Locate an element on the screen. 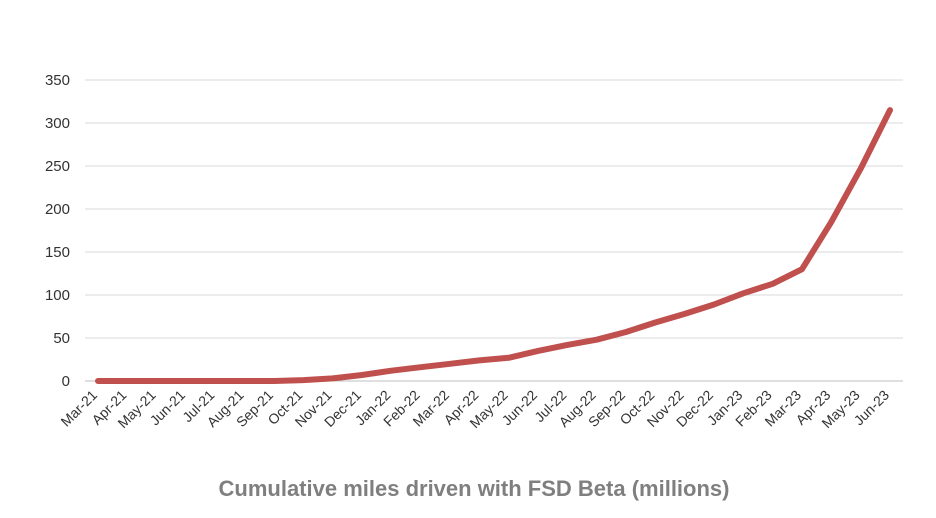  y-tick-label: 150 is located at coordinates (57, 252).